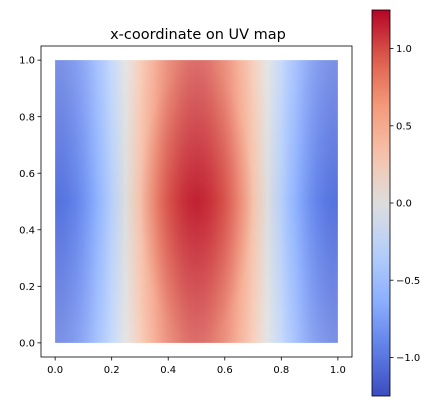 This screenshot has height=405, width=443. I want to click on chart-title: x-coordinate on UV map, so click(198, 35).